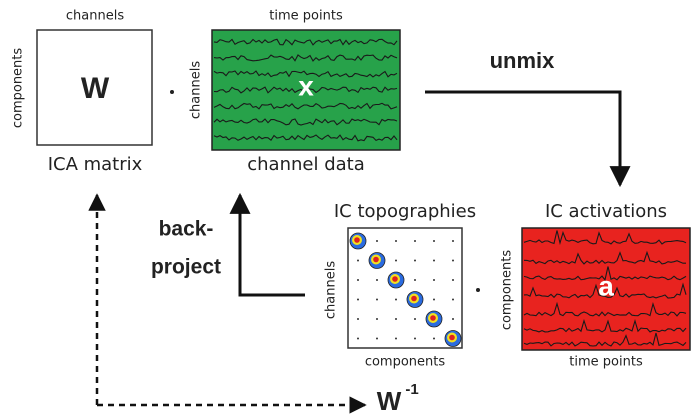 The height and width of the screenshot is (419, 697). What do you see at coordinates (267, 244) in the screenshot?
I see `backproject-arrow` at bounding box center [267, 244].